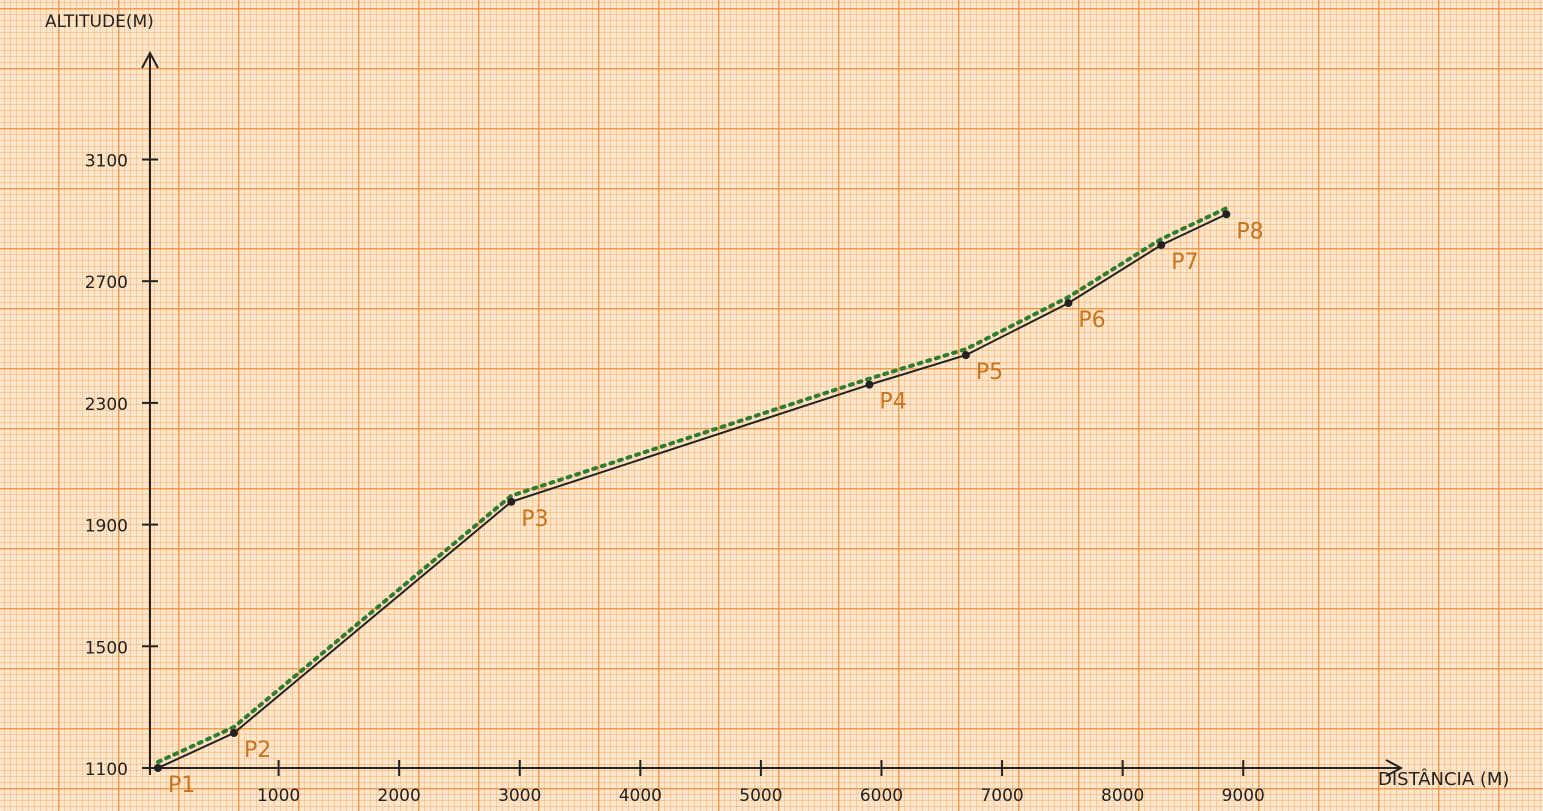  I want to click on x-arrow, so click(1394, 768).